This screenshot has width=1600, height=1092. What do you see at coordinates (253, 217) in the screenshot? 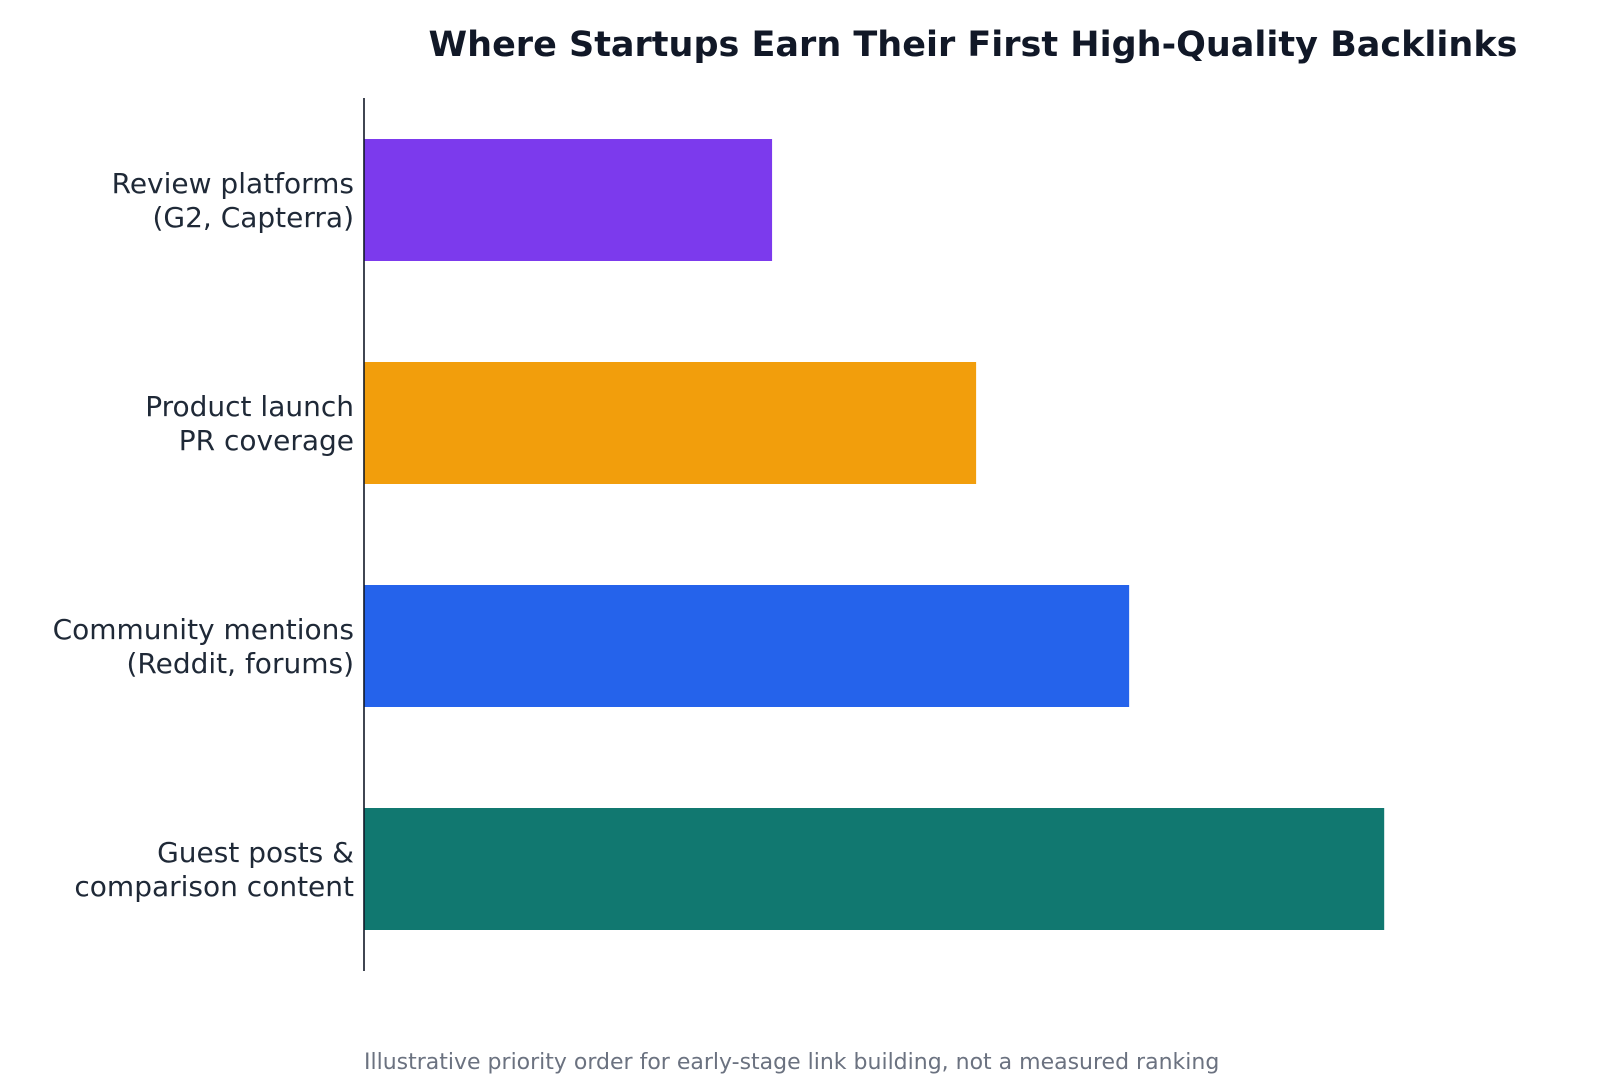
I see `category-label-1-line-2: (G2, Capterra)` at bounding box center [253, 217].